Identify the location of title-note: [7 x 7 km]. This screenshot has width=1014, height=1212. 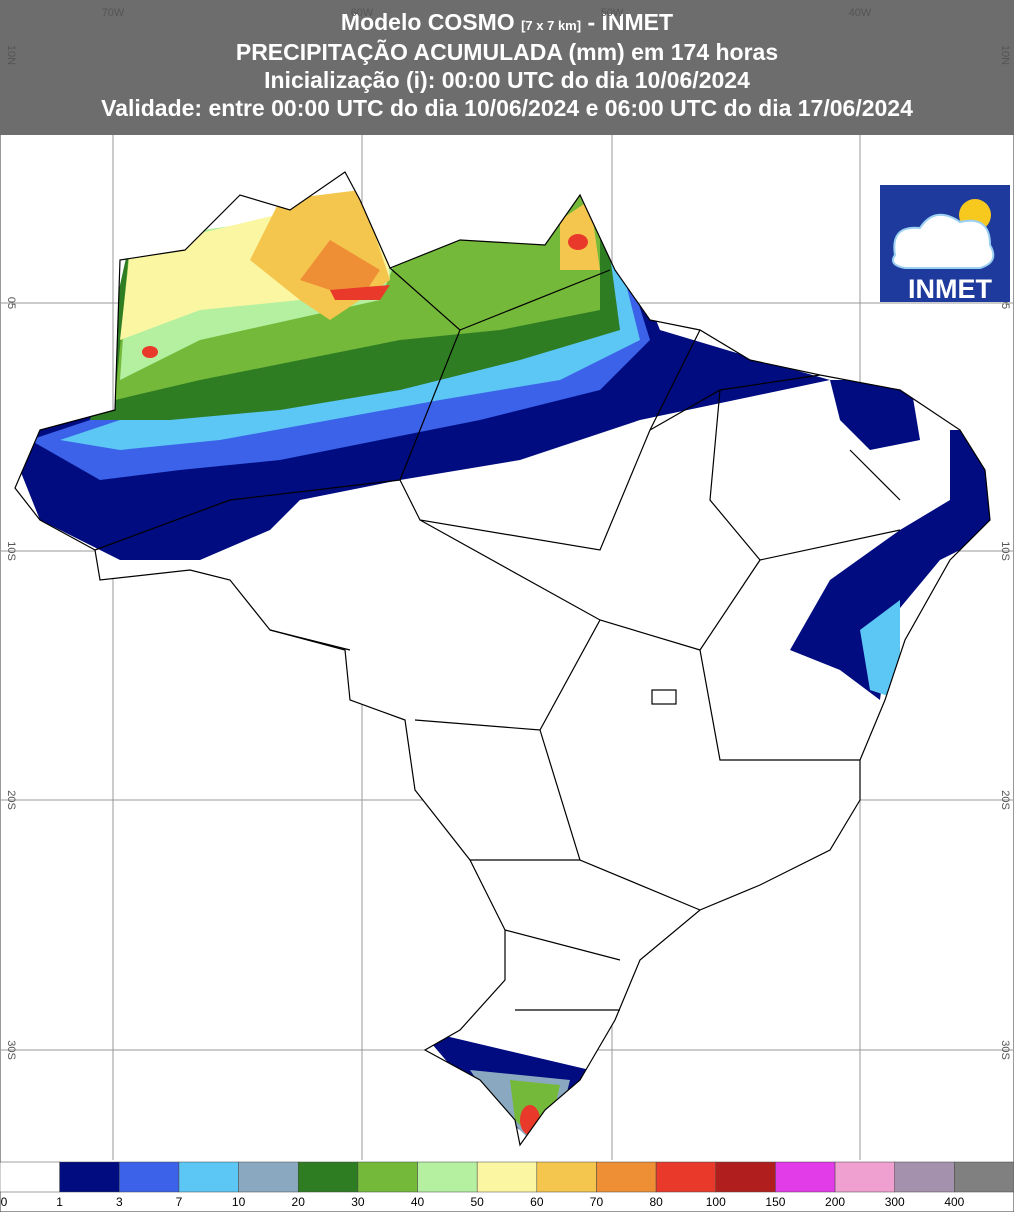
(551, 25).